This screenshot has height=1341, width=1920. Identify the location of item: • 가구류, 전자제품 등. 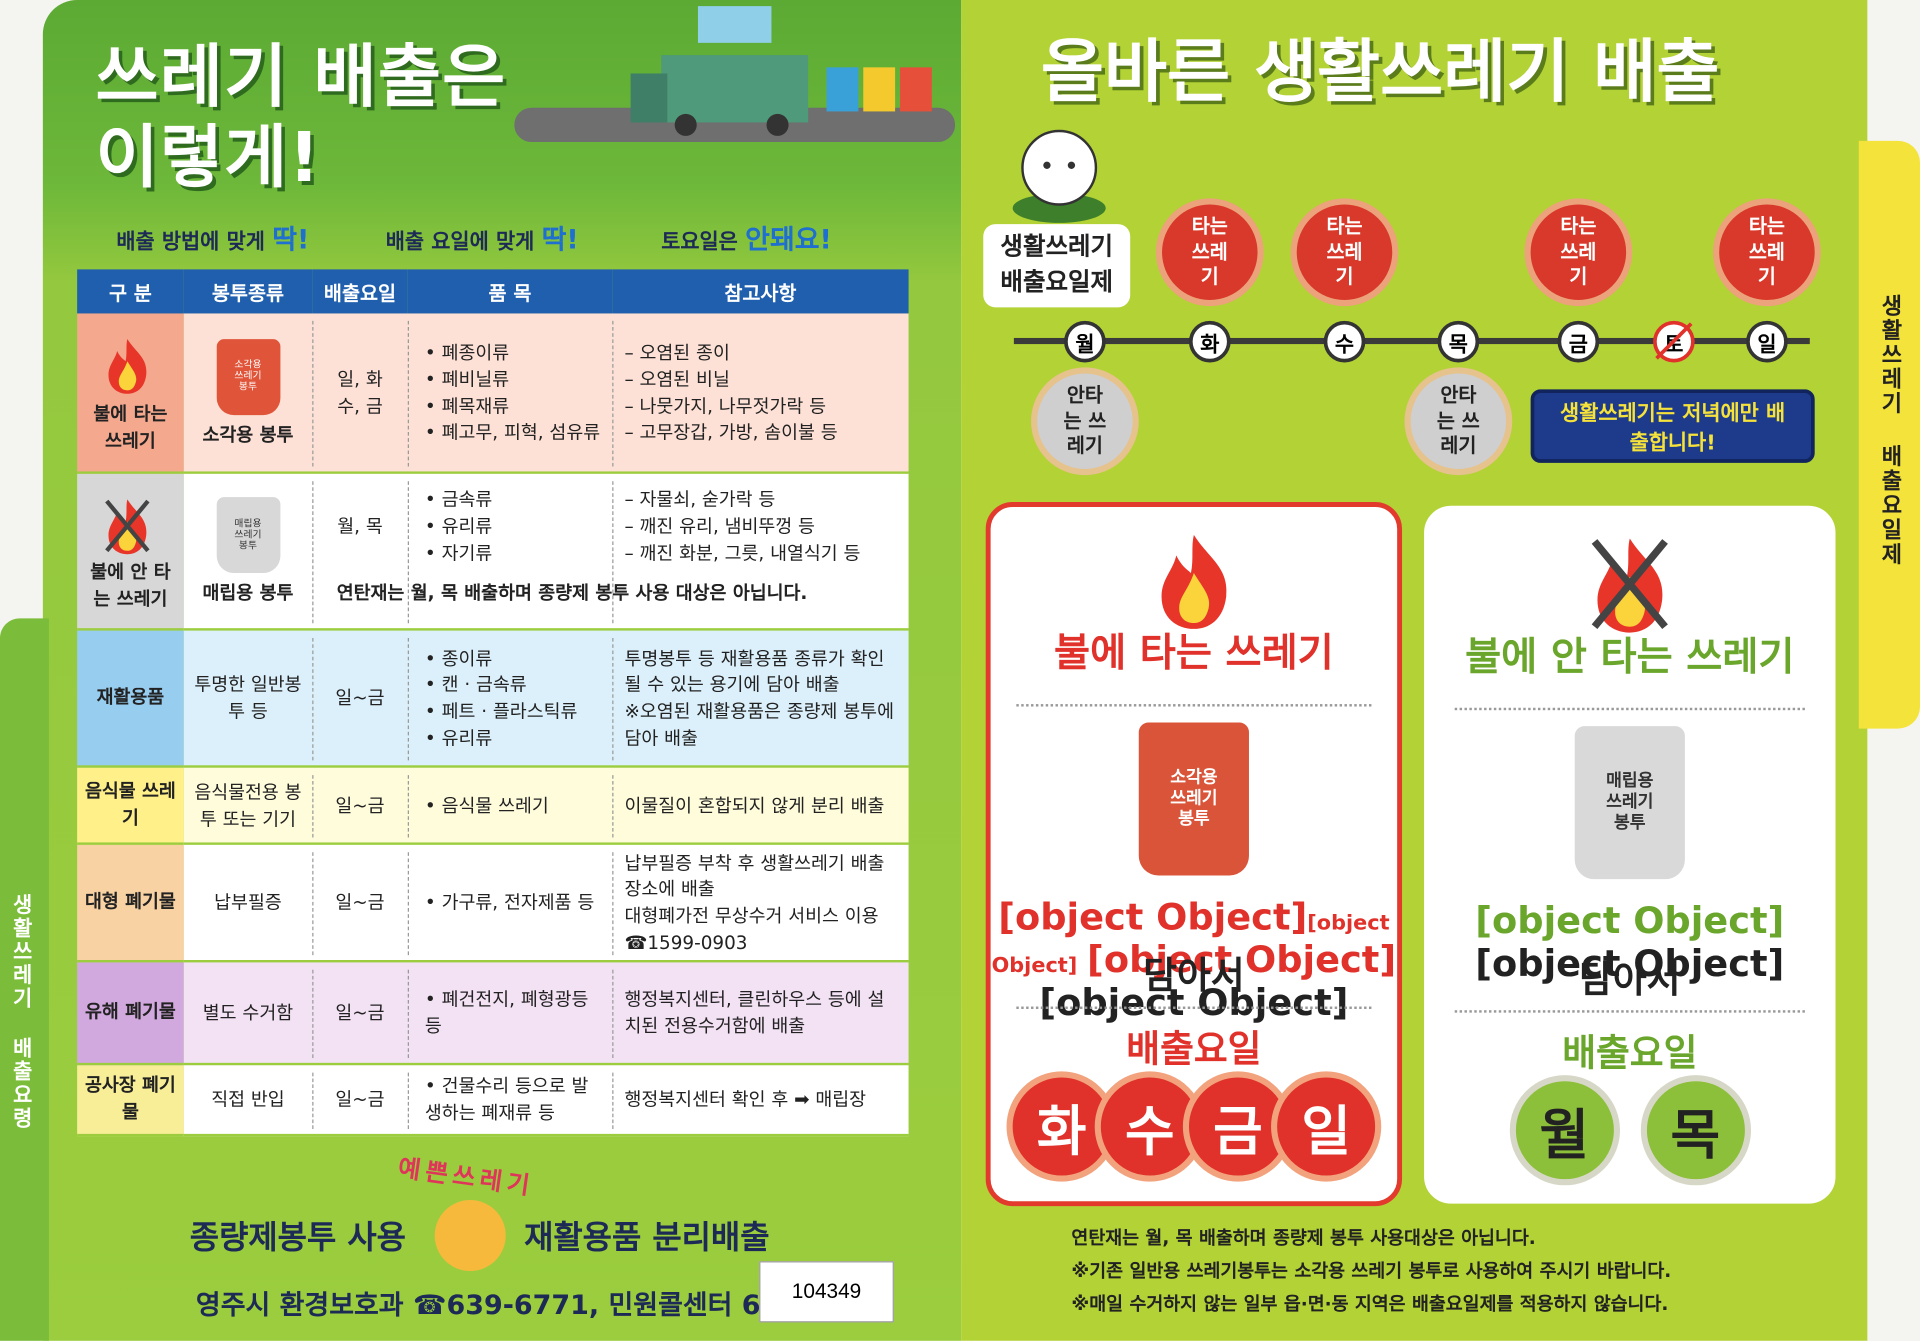
(509, 902).